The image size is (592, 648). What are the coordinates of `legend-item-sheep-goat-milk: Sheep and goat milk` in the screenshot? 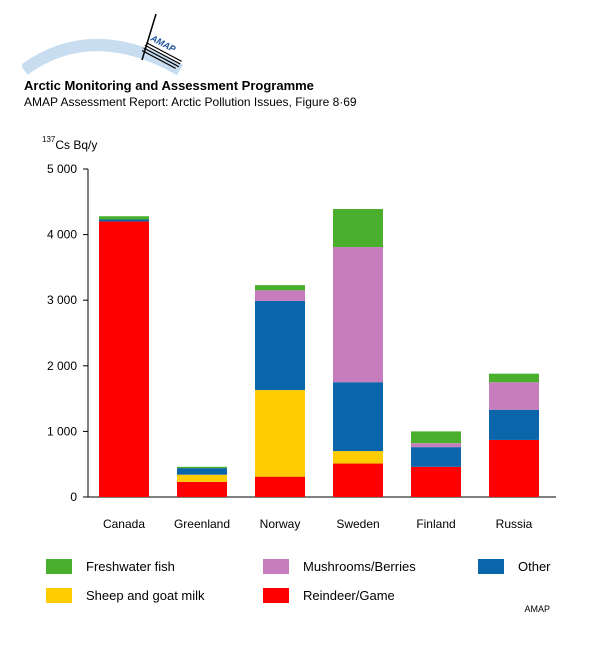 It's located at (125, 595).